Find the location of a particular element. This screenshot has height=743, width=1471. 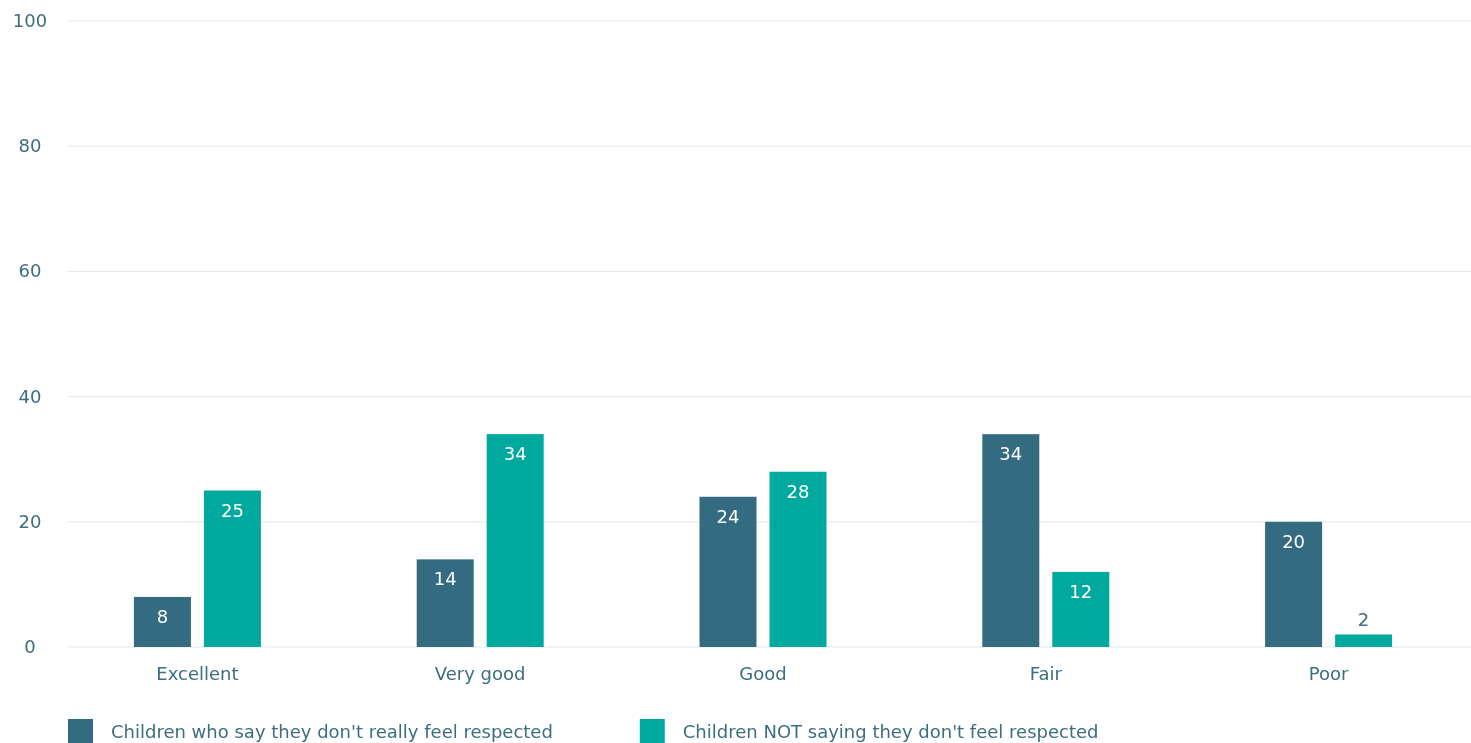

y-tick-label: 60 is located at coordinates (30, 271).